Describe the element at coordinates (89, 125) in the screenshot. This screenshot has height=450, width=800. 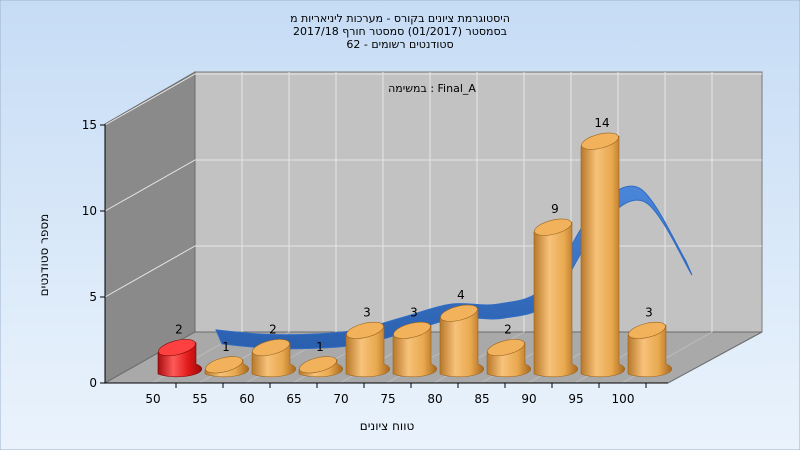
I see `y-tick-label: 15` at that location.